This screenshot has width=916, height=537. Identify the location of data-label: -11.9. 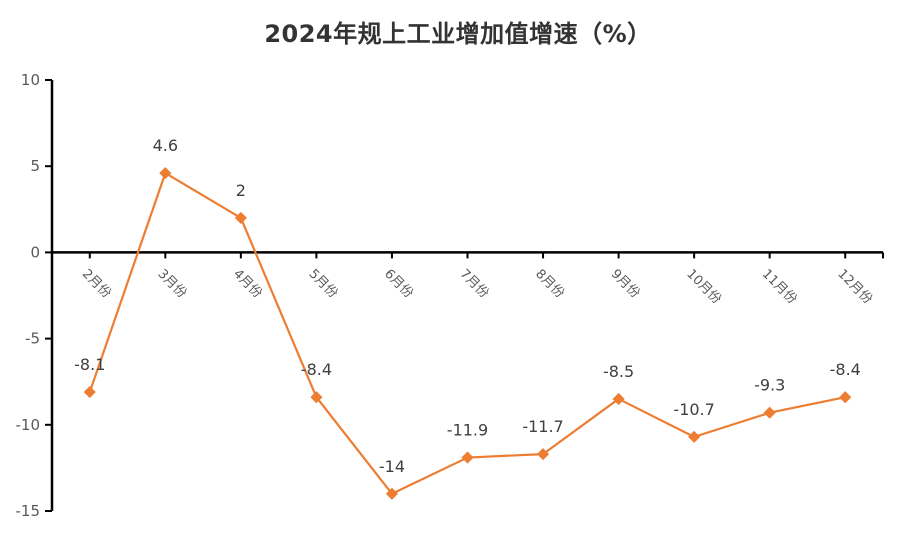
(467, 430).